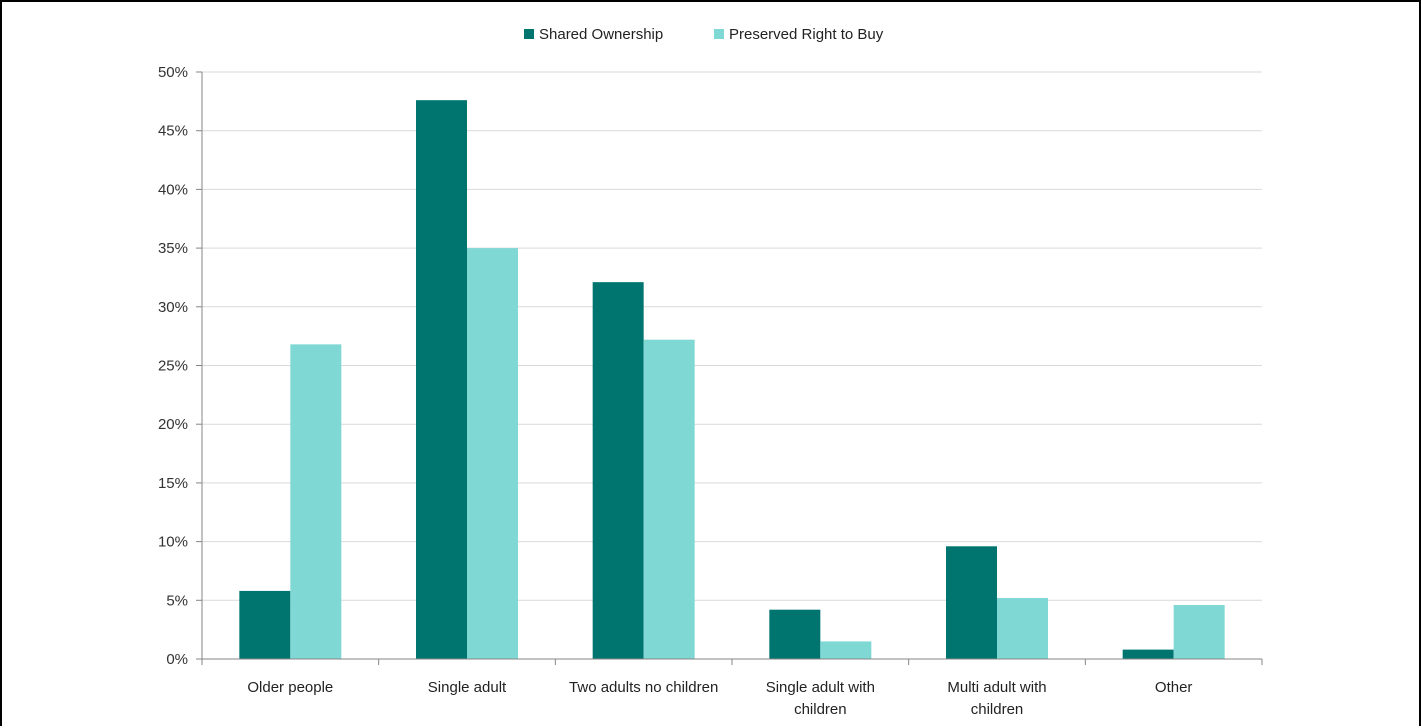  What do you see at coordinates (177, 659) in the screenshot?
I see `y-tick-label: 0%` at bounding box center [177, 659].